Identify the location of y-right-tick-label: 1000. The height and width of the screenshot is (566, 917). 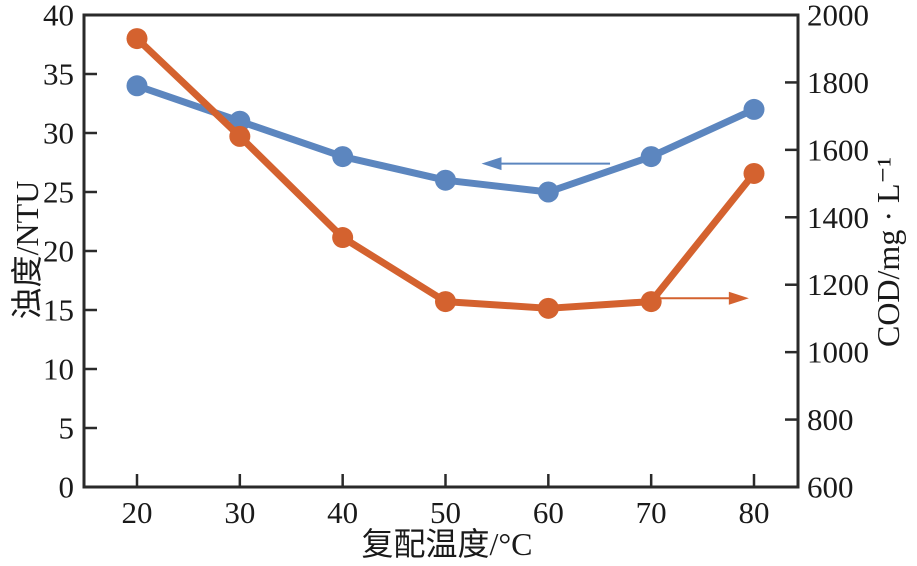
(838, 352).